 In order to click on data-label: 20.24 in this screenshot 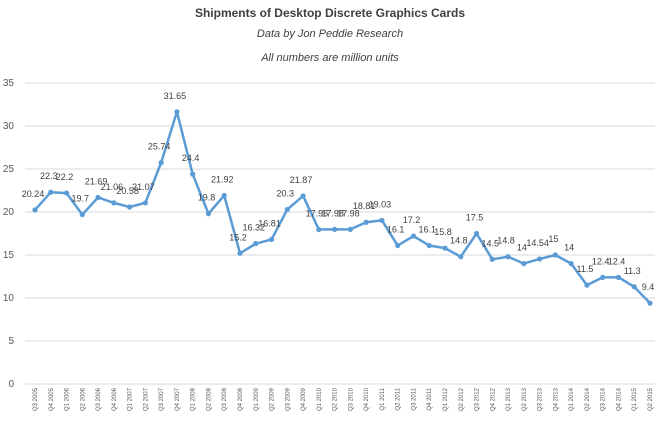, I will do `click(33, 194)`.